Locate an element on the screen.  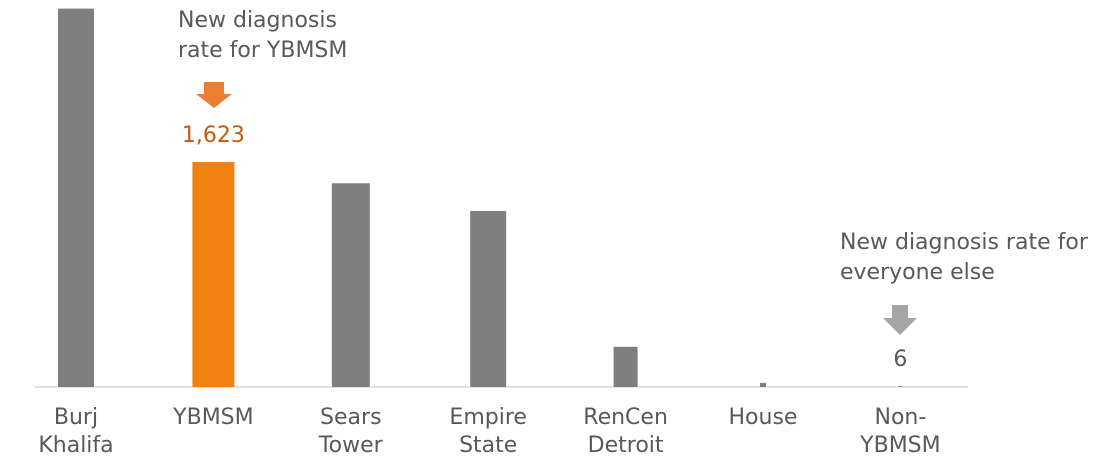
value-label: 6 is located at coordinates (900, 359).